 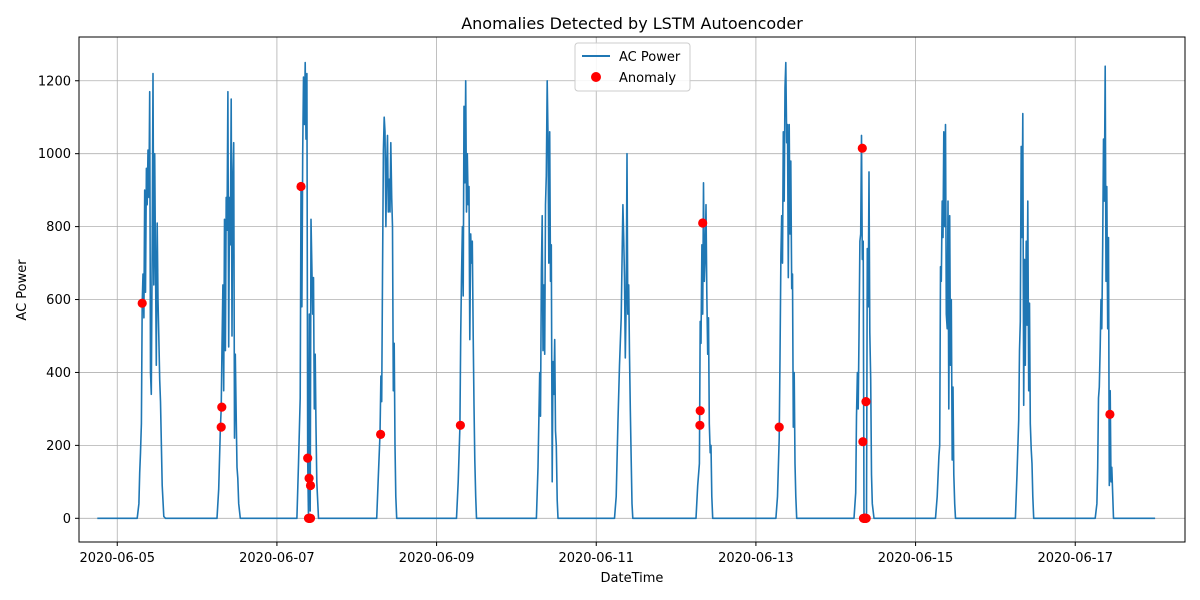 I want to click on y-tick-label: 0, so click(x=67, y=519).